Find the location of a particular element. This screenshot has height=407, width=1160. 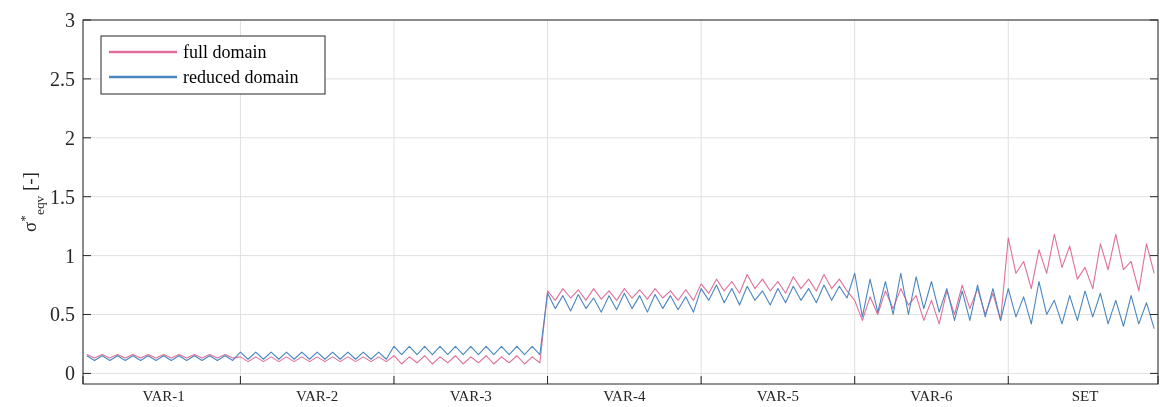

x-tick-label: VAR-4 is located at coordinates (624, 396).